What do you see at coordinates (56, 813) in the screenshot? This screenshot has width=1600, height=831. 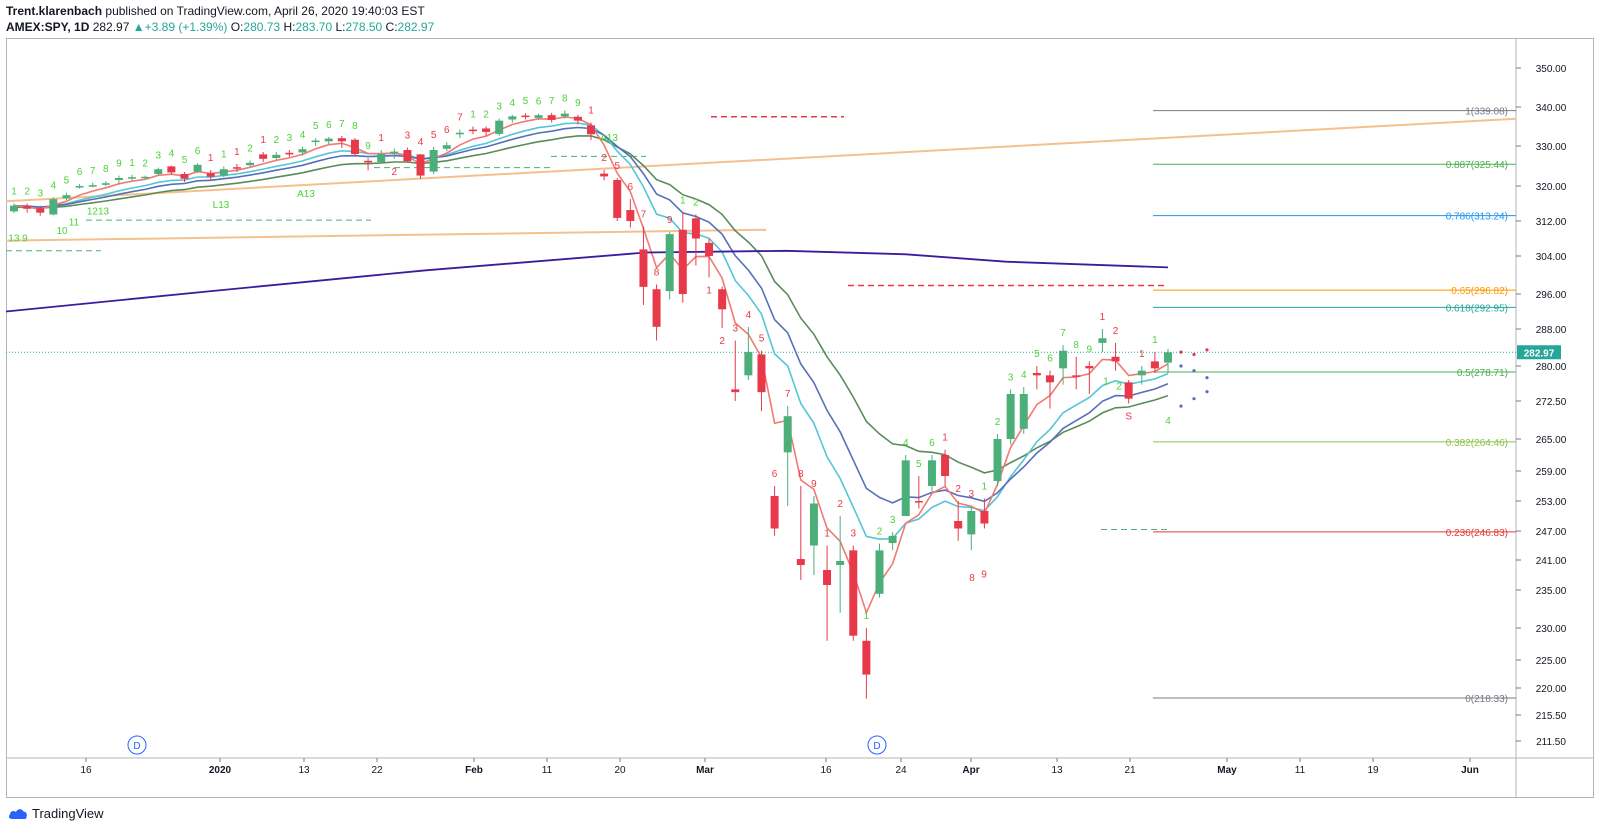 I see `tradingview-logo: TradingView` at bounding box center [56, 813].